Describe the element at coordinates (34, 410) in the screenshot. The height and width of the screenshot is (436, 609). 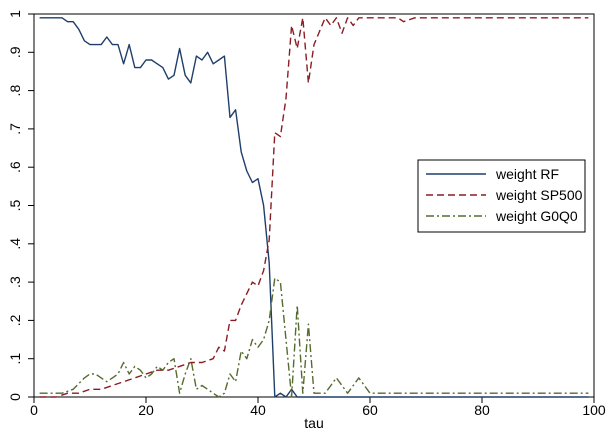
I see `x-tick-label: 0` at that location.